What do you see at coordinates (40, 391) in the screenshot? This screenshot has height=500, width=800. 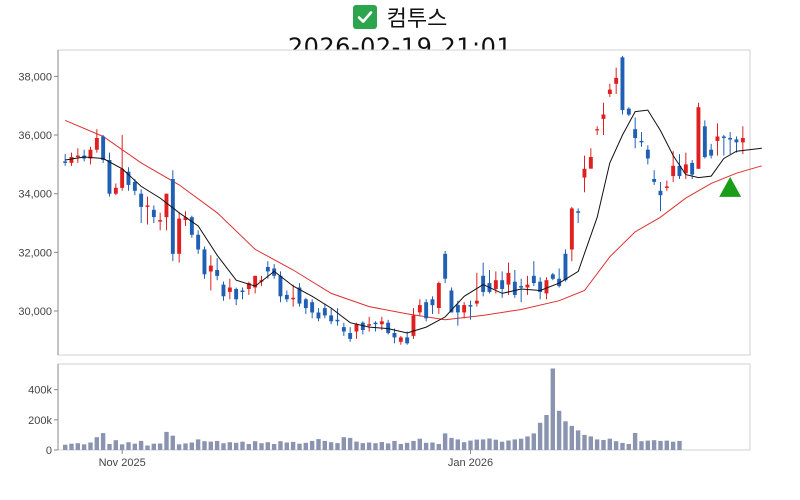 I see `volume-tick-label: 400k` at bounding box center [40, 391].